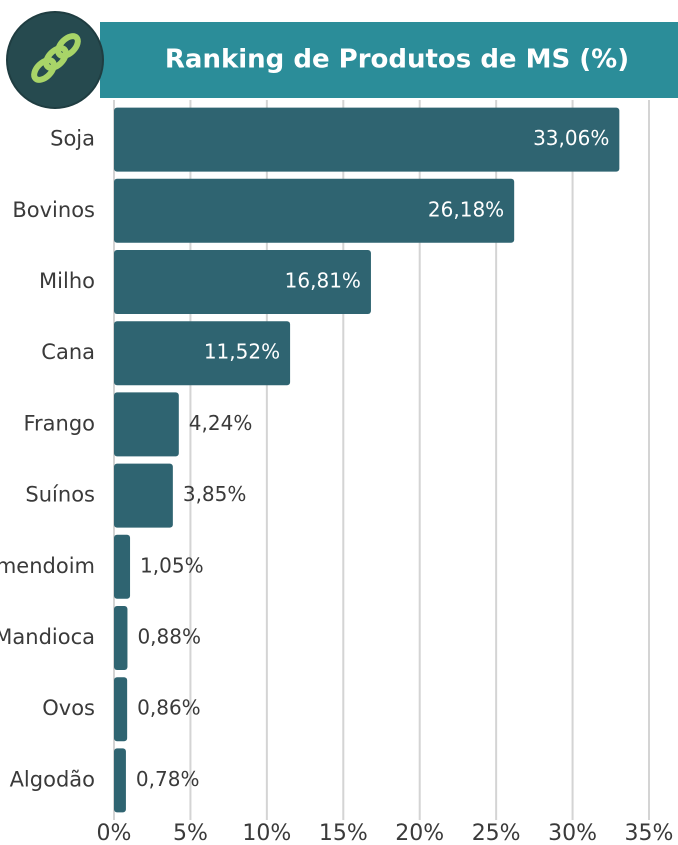  I want to click on value-label: 1,05%, so click(172, 565).